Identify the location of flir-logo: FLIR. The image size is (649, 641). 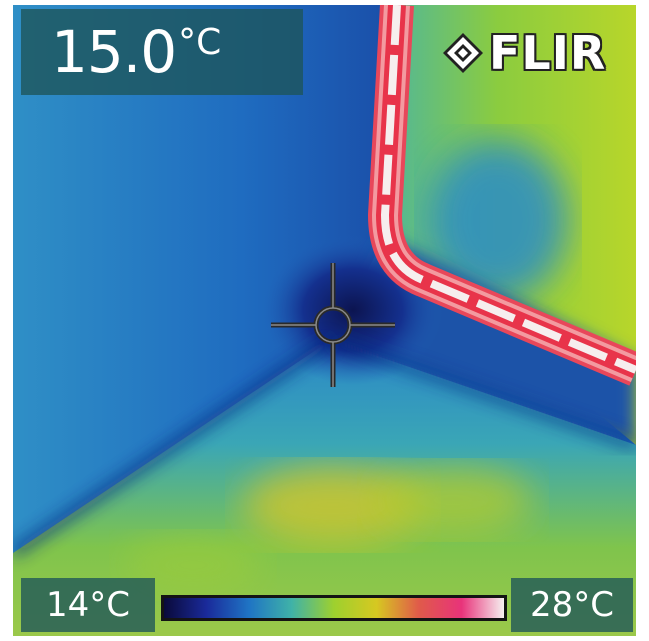
(537, 53).